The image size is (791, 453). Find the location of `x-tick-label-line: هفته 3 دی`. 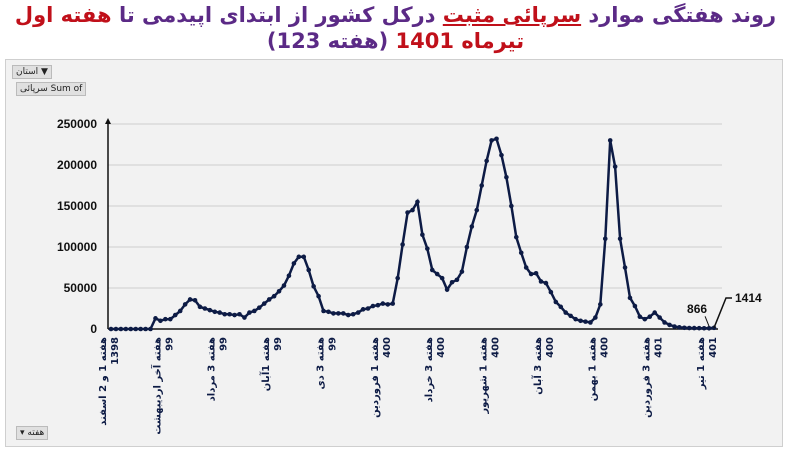

x-tick-label-line: هفته 3 دی is located at coordinates (320, 363).